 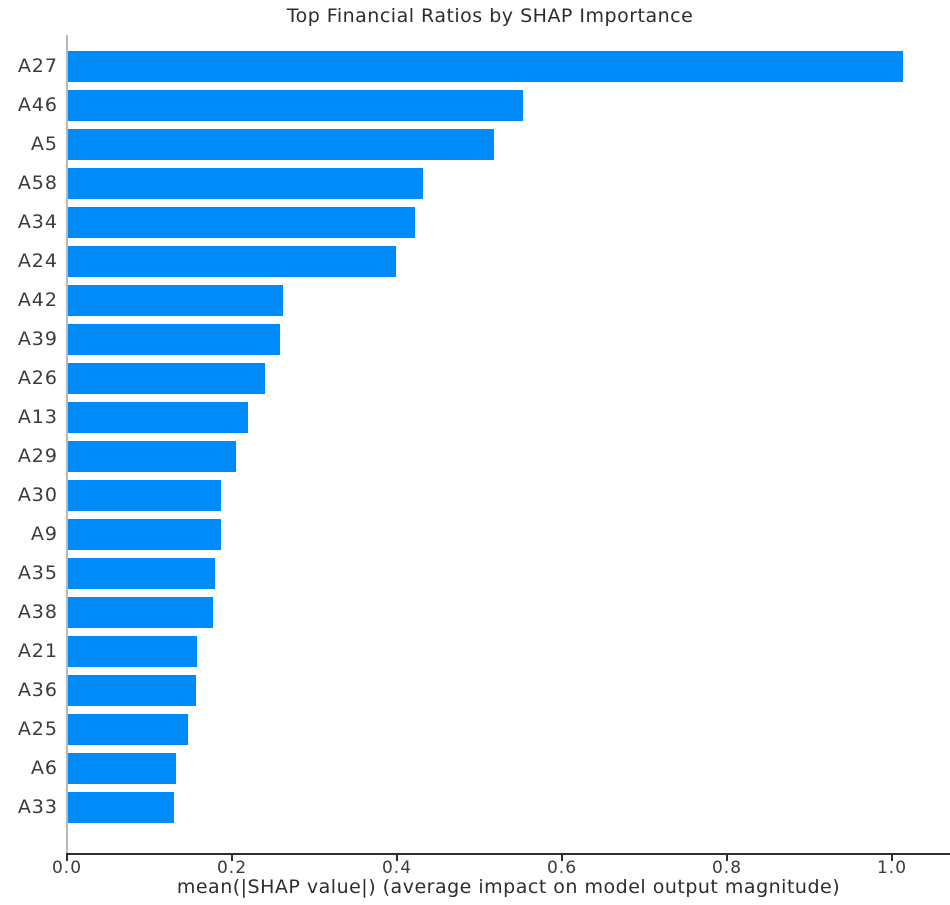 I want to click on bar-A35, so click(x=141, y=573).